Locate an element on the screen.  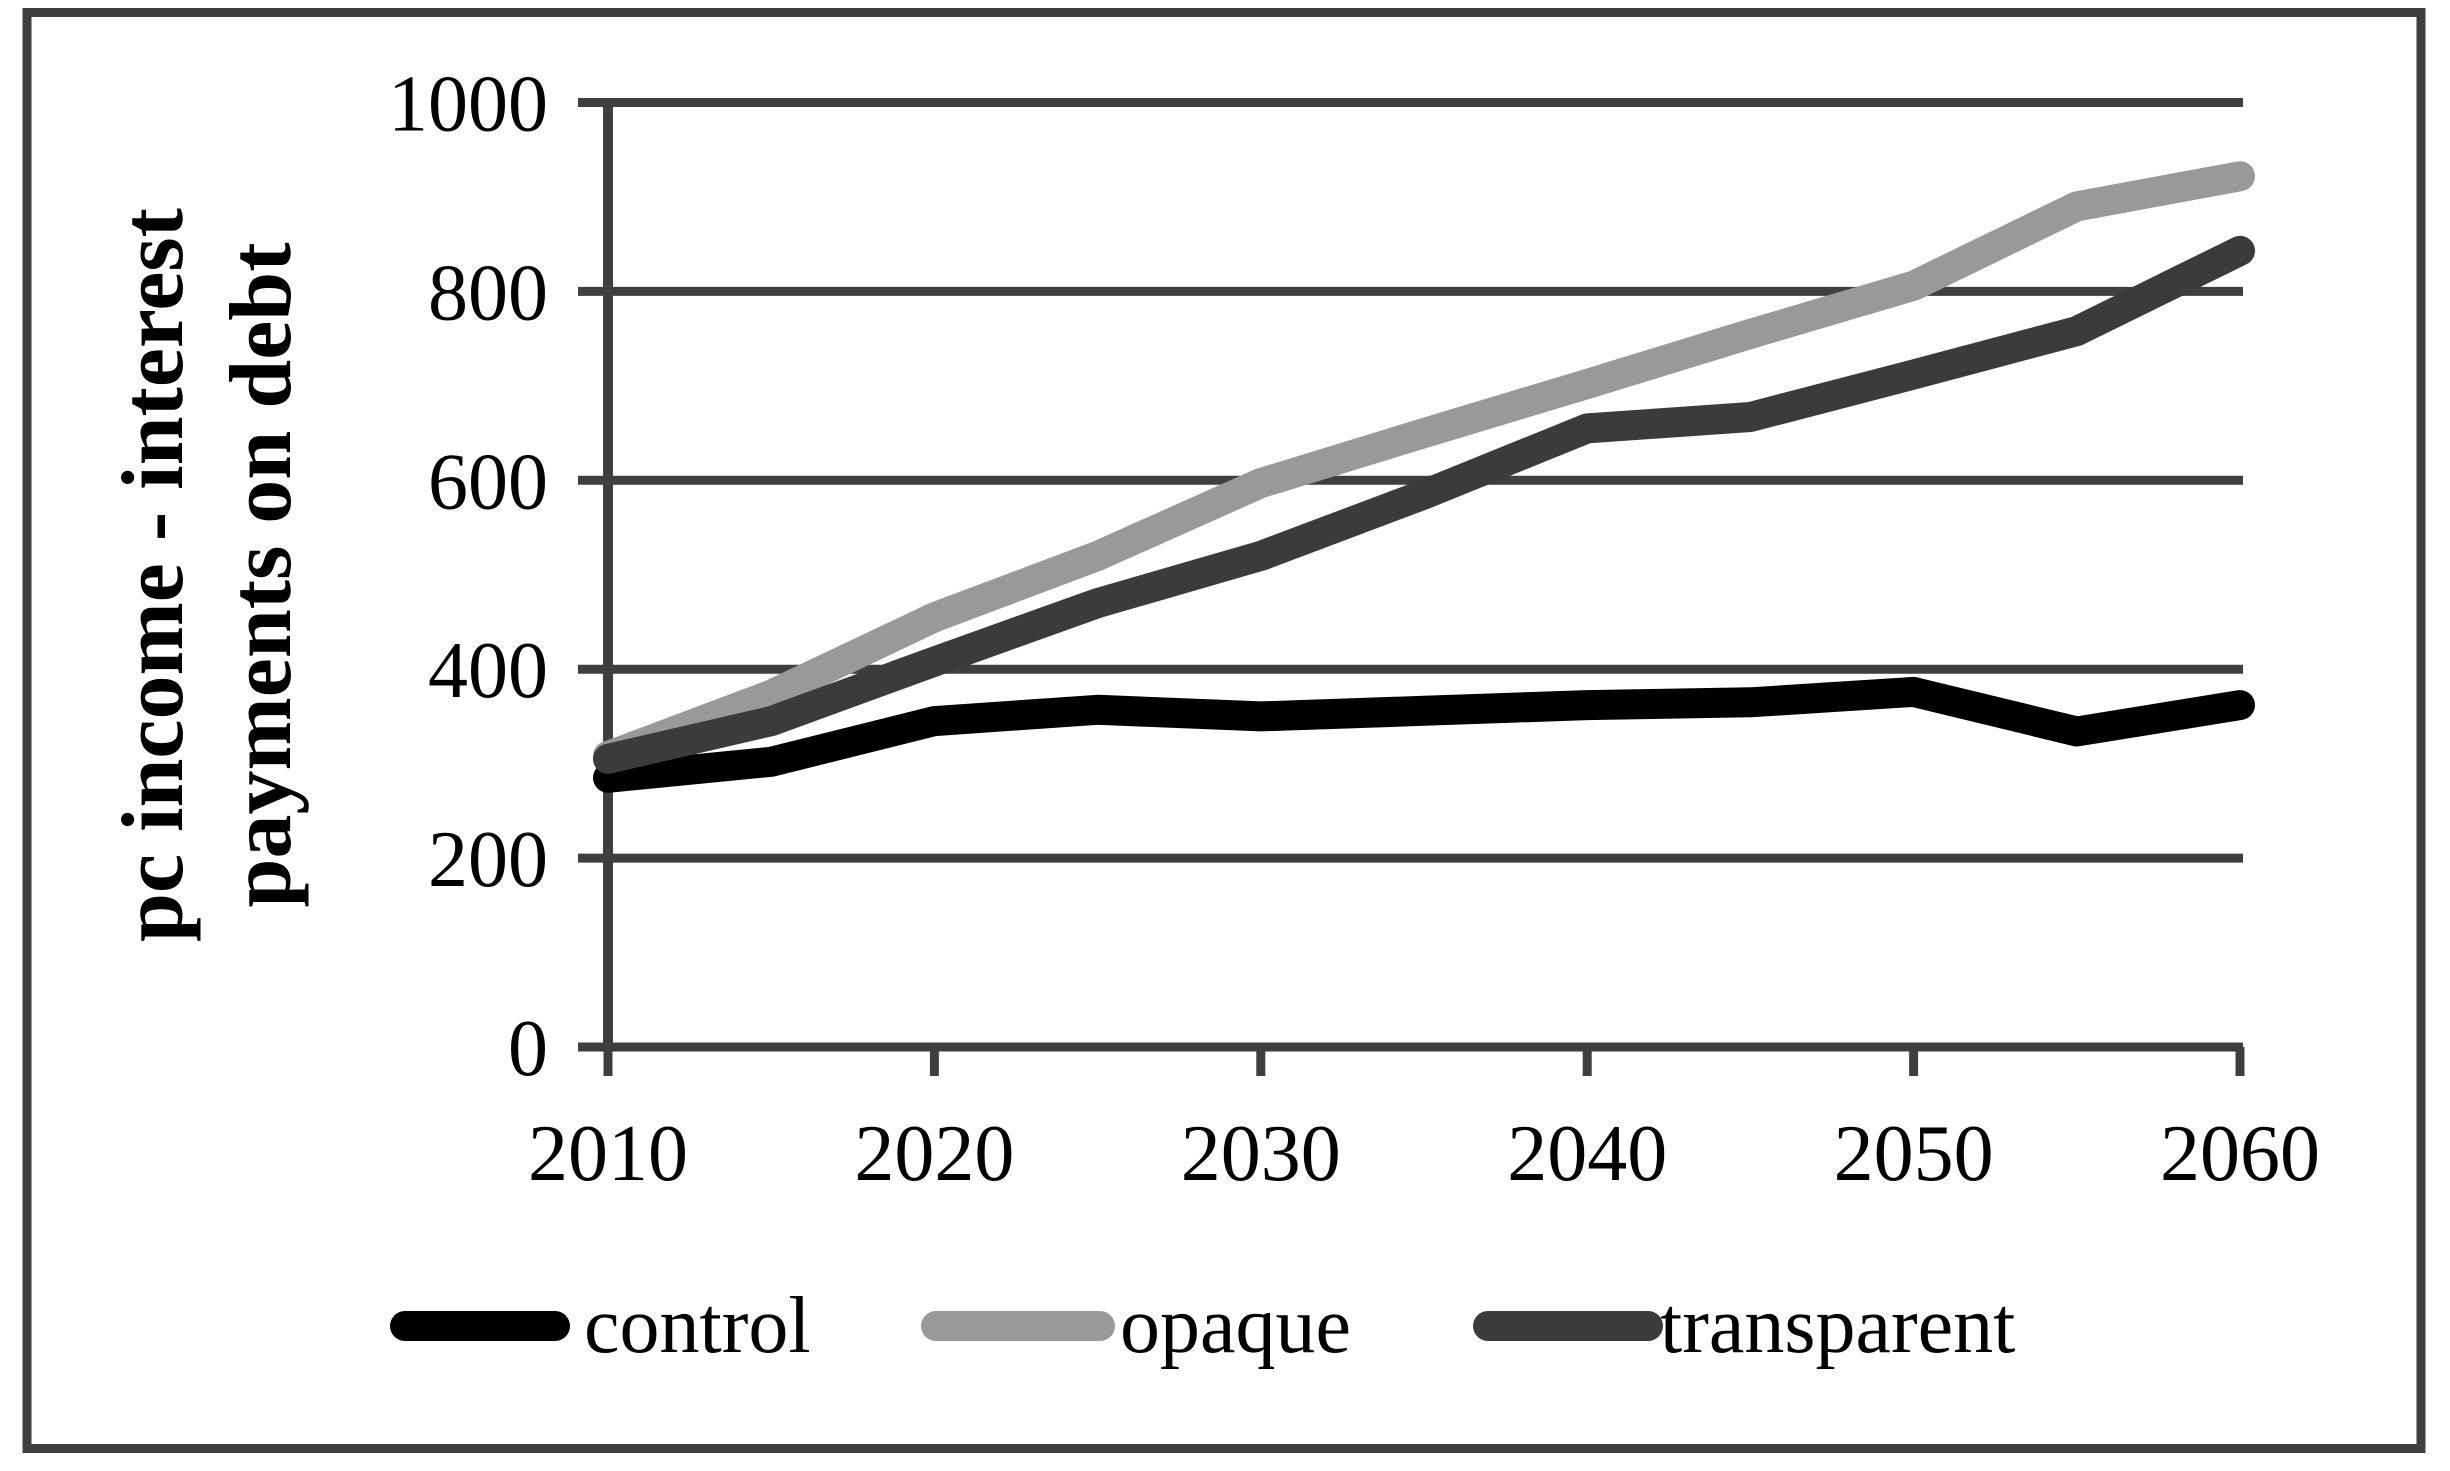
legend-label-transparent: transparent is located at coordinates (1837, 1326).